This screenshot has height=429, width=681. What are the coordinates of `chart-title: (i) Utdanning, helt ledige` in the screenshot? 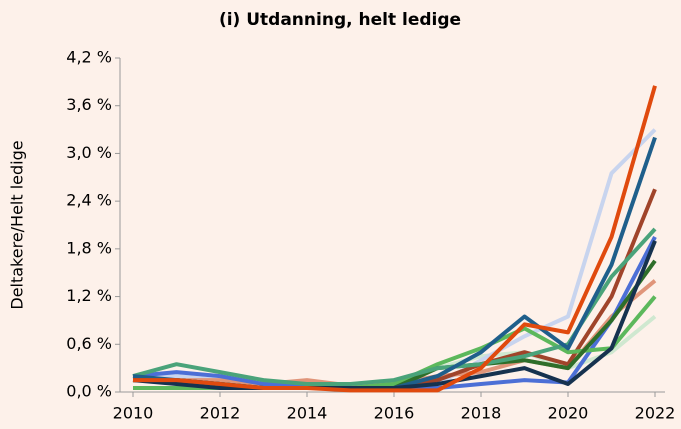 It's located at (340, 20).